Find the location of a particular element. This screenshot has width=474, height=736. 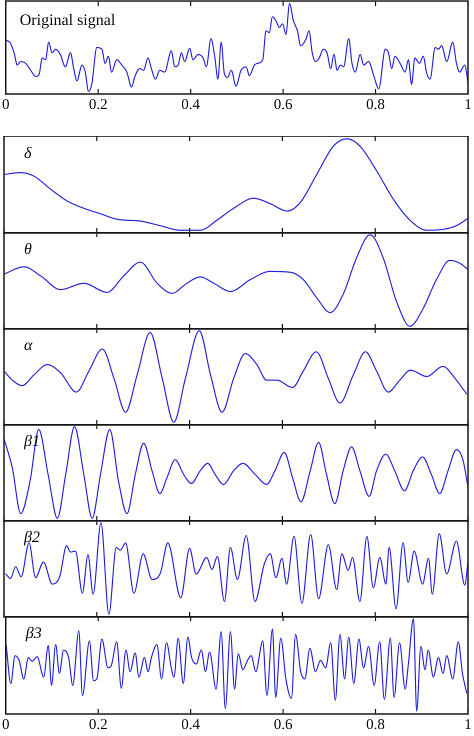

chart-title: α is located at coordinates (28, 345).